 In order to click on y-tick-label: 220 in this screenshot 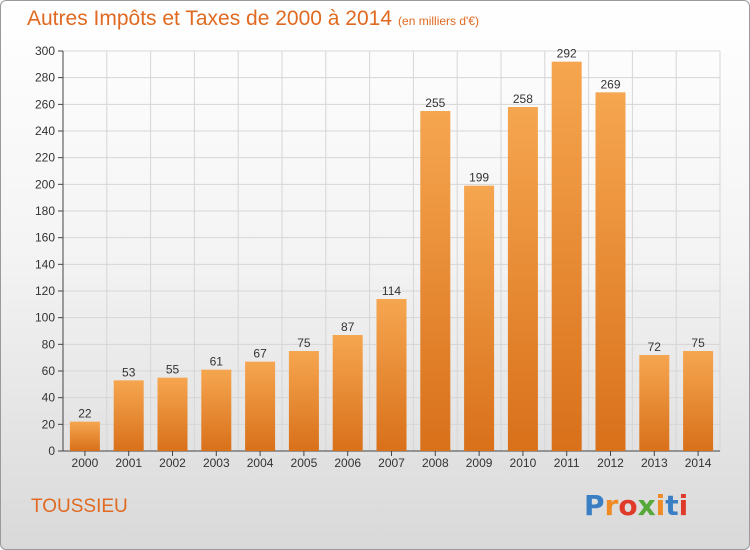, I will do `click(45, 158)`.